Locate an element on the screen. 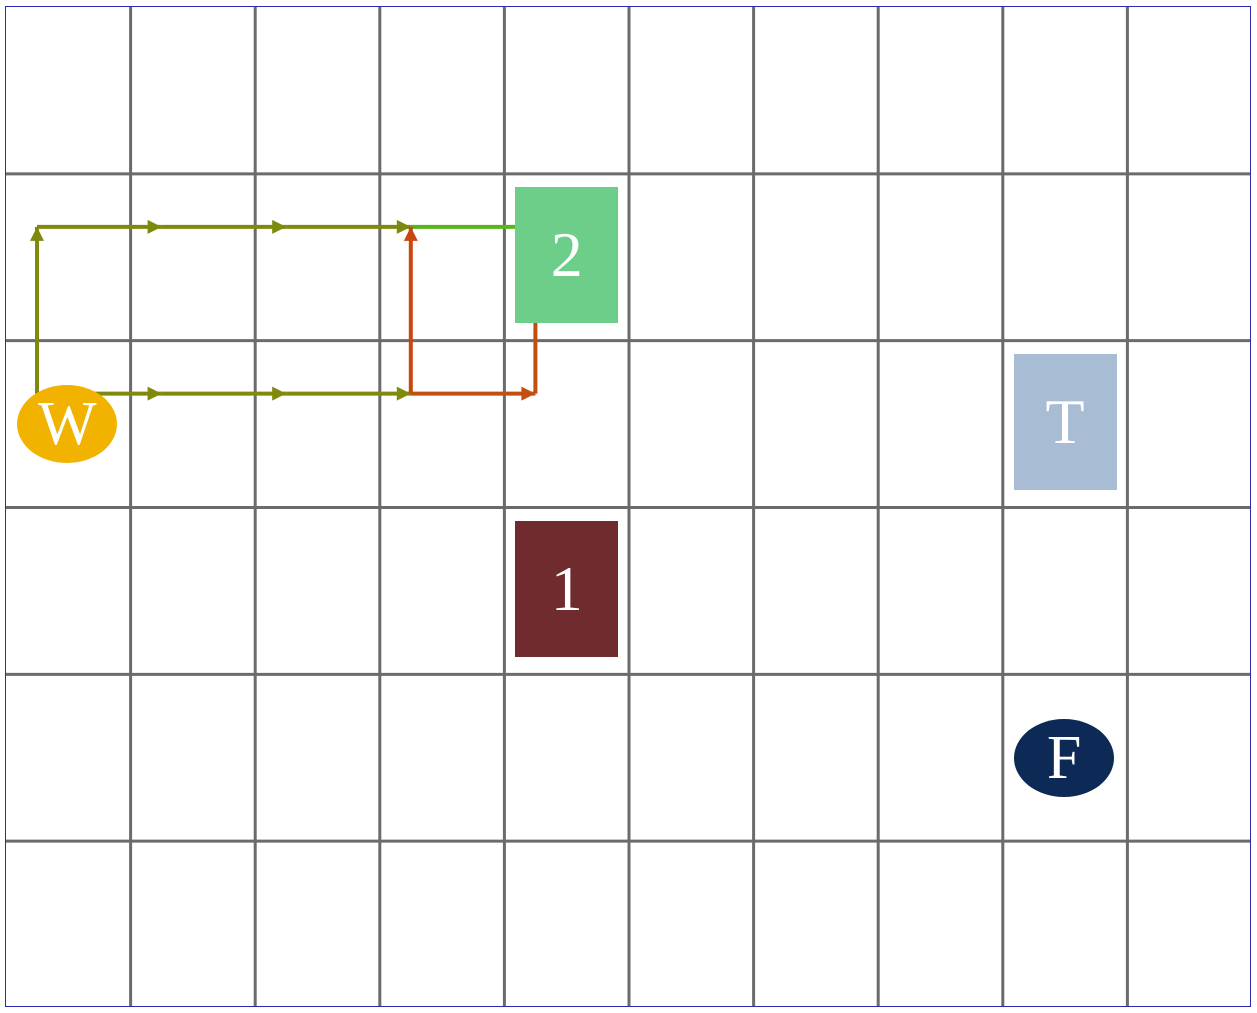 The image size is (1257, 1013). piece-2-label: 2 is located at coordinates (566, 255).